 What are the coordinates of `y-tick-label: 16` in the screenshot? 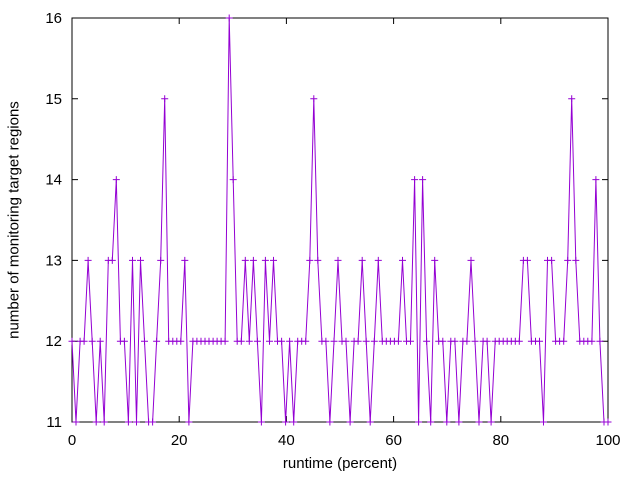 It's located at (53, 18).